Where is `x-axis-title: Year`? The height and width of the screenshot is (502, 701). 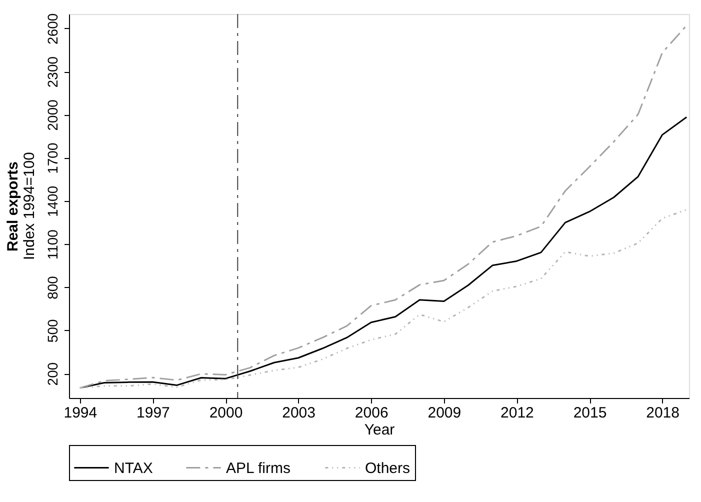 x-axis-title: Year is located at coordinates (379, 430).